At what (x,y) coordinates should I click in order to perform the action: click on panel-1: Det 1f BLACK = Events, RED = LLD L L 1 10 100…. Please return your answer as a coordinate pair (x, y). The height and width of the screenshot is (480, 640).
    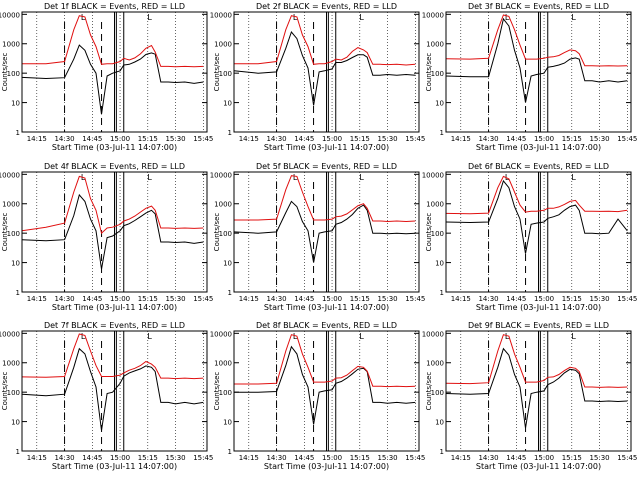
    Looking at the image, I should click on (106, 77).